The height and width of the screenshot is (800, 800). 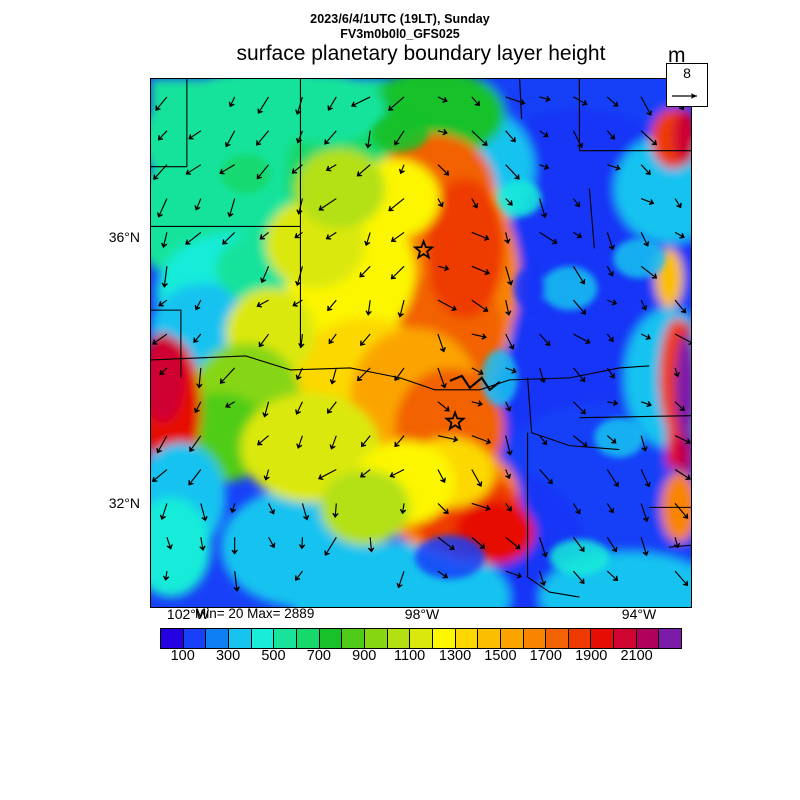 What do you see at coordinates (188, 614) in the screenshot?
I see `lon-tick-label-0: 102°W` at bounding box center [188, 614].